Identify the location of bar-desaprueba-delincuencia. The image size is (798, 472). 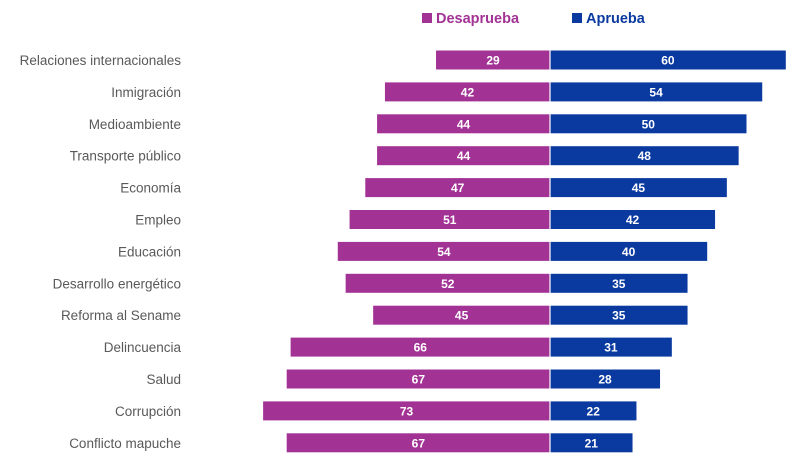
(420, 347).